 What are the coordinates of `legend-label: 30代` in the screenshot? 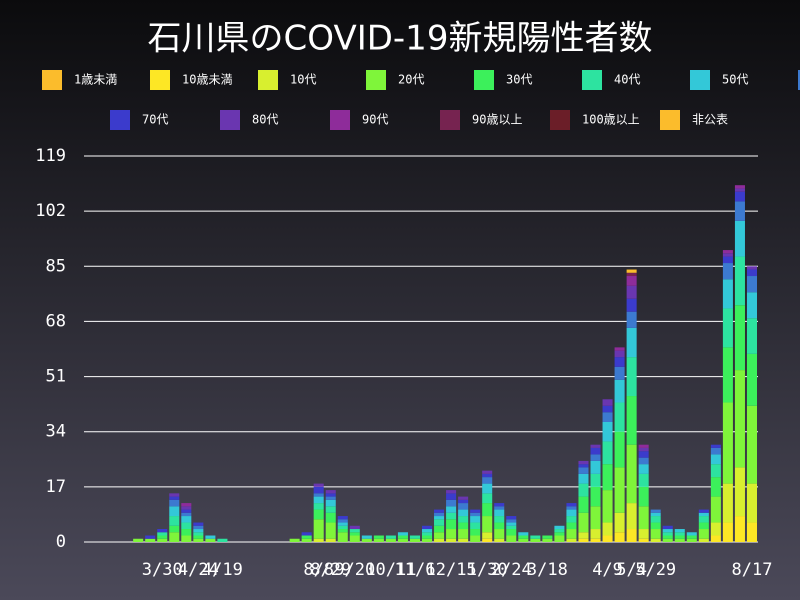 It's located at (519, 80).